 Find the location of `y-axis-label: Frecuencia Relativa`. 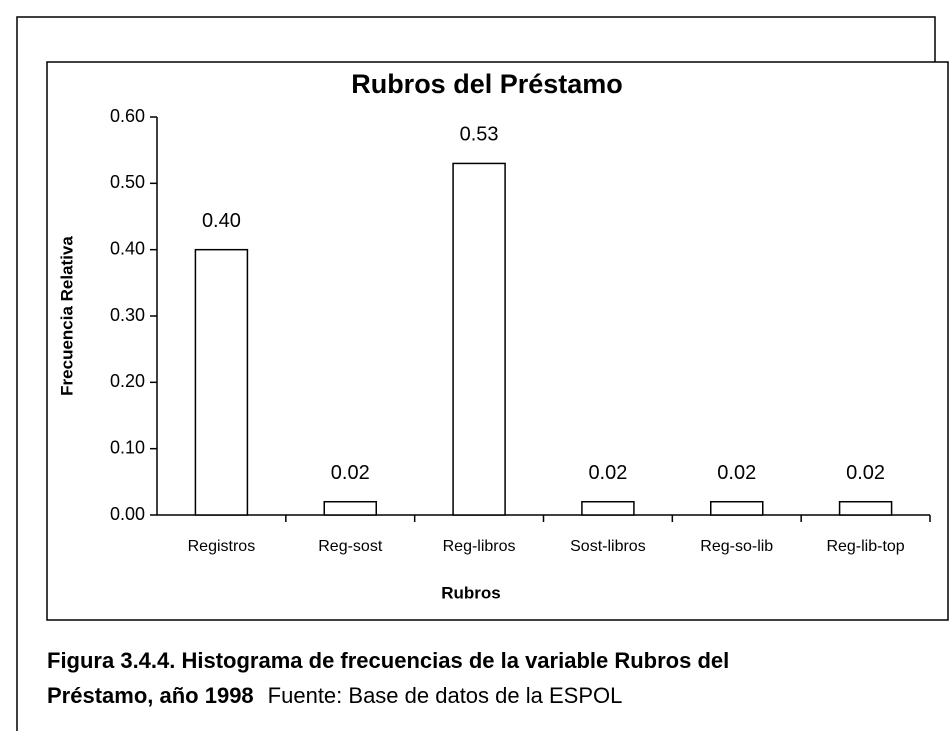

y-axis-label: Frecuencia Relativa is located at coordinates (66, 316).